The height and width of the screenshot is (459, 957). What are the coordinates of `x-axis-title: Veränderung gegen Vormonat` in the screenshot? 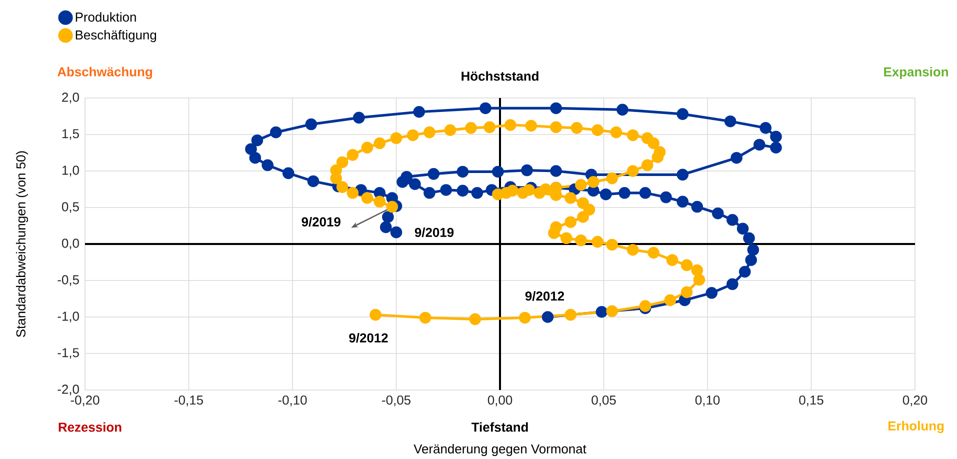 It's located at (500, 450).